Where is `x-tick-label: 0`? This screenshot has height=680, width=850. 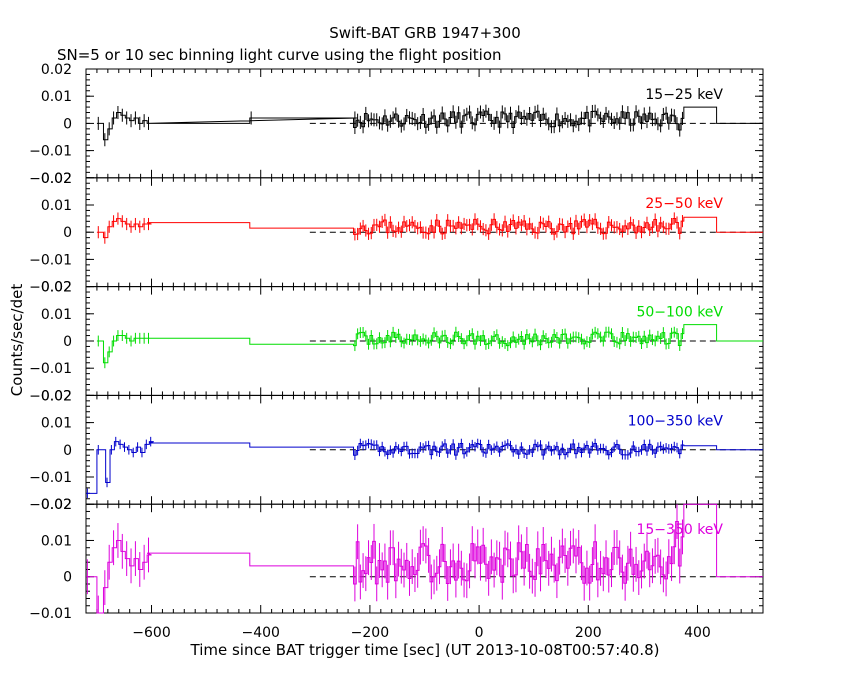 x-tick-label: 0 is located at coordinates (479, 633).